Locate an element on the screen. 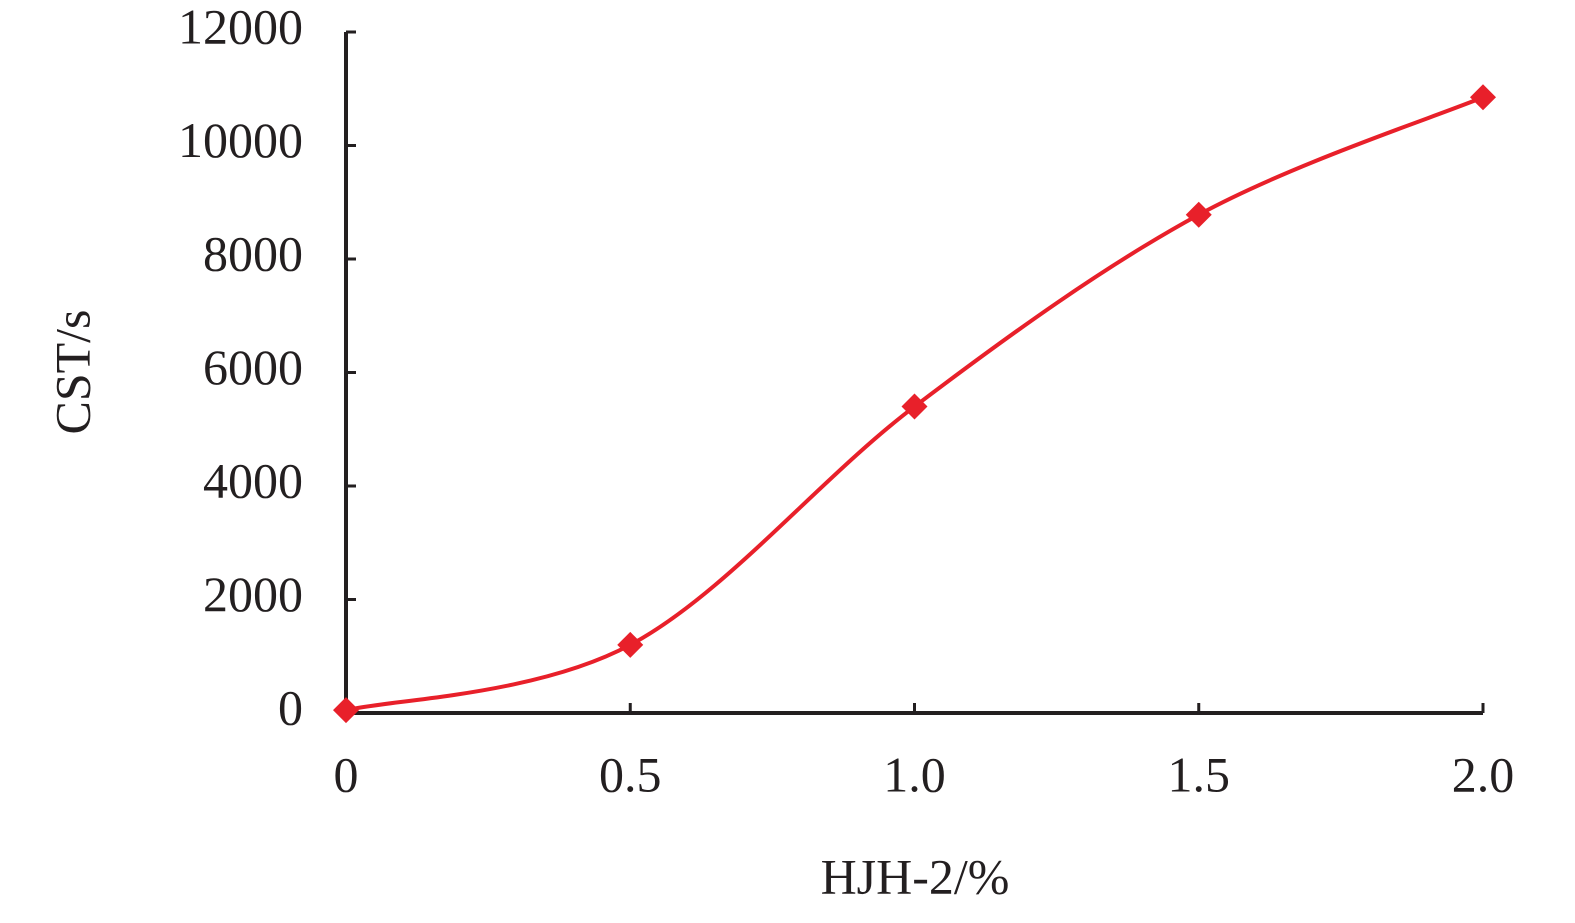 Image resolution: width=1575 pixels, height=923 pixels. y-tick-label: 0 is located at coordinates (290, 707).